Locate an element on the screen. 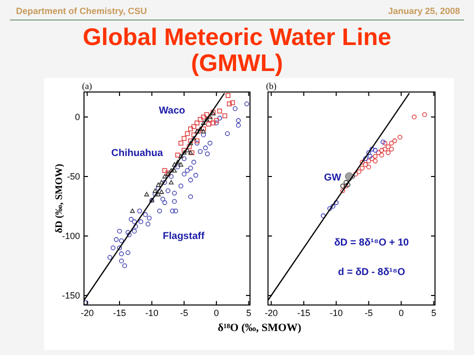  annotation: Flagstaff is located at coordinates (184, 236).